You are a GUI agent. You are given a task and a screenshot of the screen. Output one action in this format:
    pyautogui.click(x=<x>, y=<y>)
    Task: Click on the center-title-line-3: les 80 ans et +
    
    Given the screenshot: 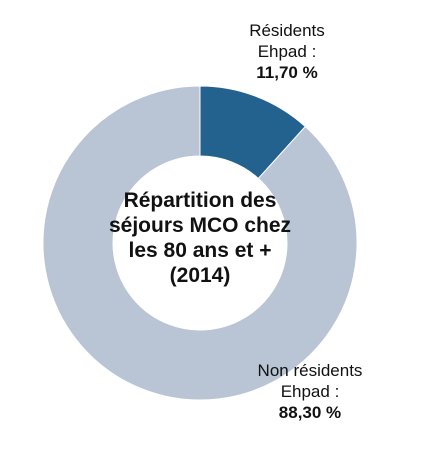 What is the action you would take?
    pyautogui.click(x=200, y=250)
    